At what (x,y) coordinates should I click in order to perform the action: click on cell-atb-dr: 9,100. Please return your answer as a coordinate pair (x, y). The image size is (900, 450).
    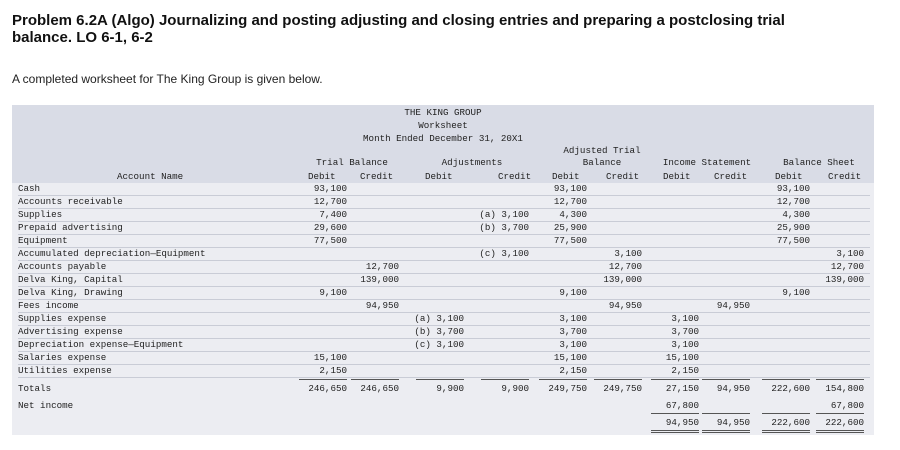
    Looking at the image, I should click on (573, 292).